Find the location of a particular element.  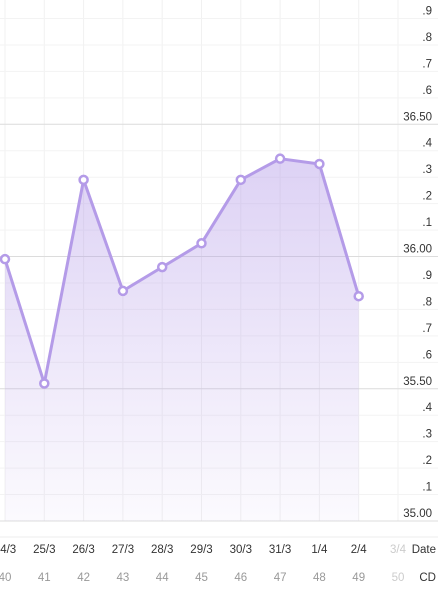

y-tick-label: 35.00 is located at coordinates (417, 514).